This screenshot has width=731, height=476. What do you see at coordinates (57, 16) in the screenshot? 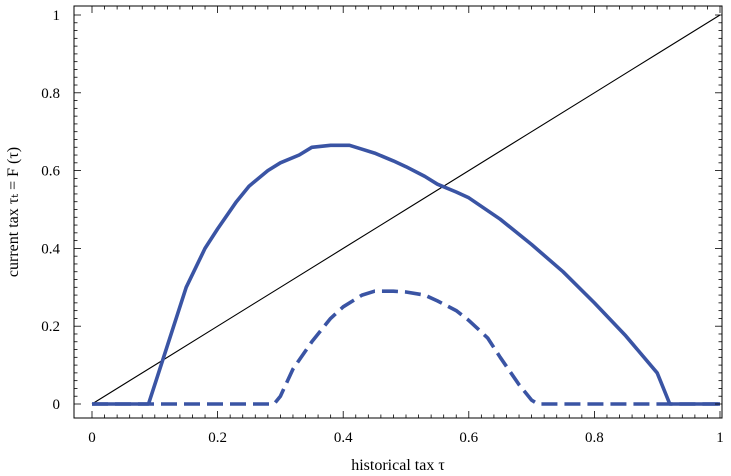
I see `y-tick-label: 1` at bounding box center [57, 16].